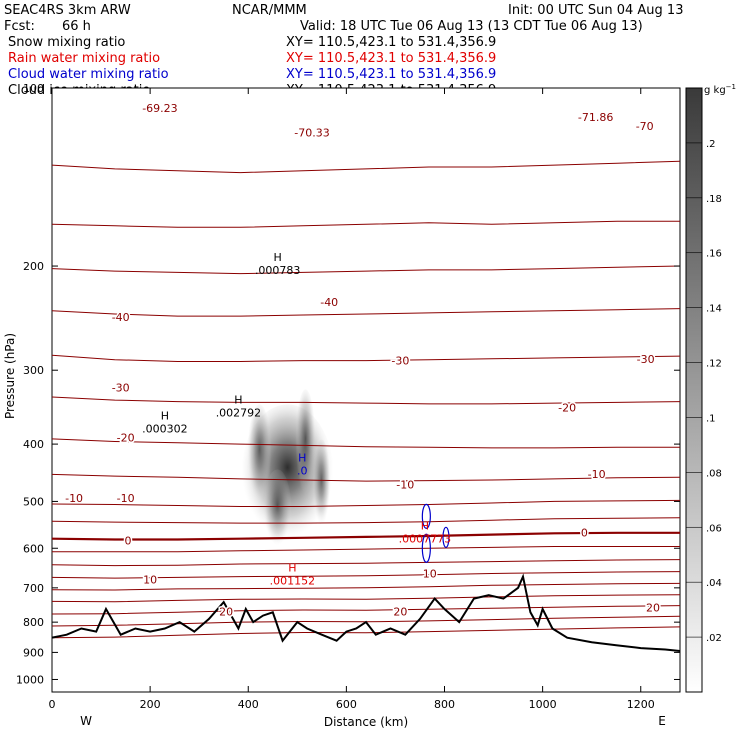 Image resolution: width=740 pixels, height=740 pixels. I want to click on y-tick-label: 1000, so click(30, 679).